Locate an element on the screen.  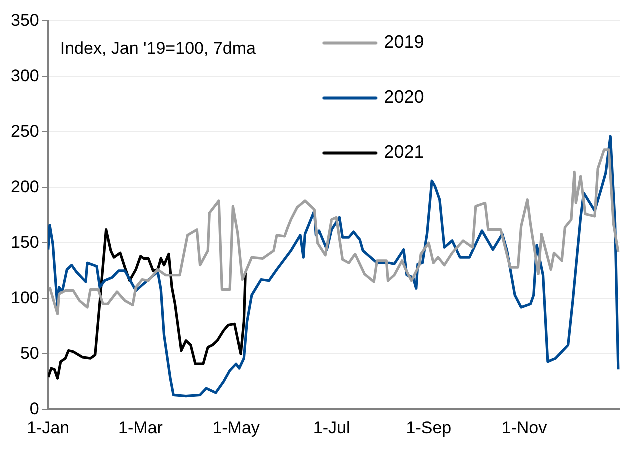
y-tick-label: 100 is located at coordinates (25, 298).